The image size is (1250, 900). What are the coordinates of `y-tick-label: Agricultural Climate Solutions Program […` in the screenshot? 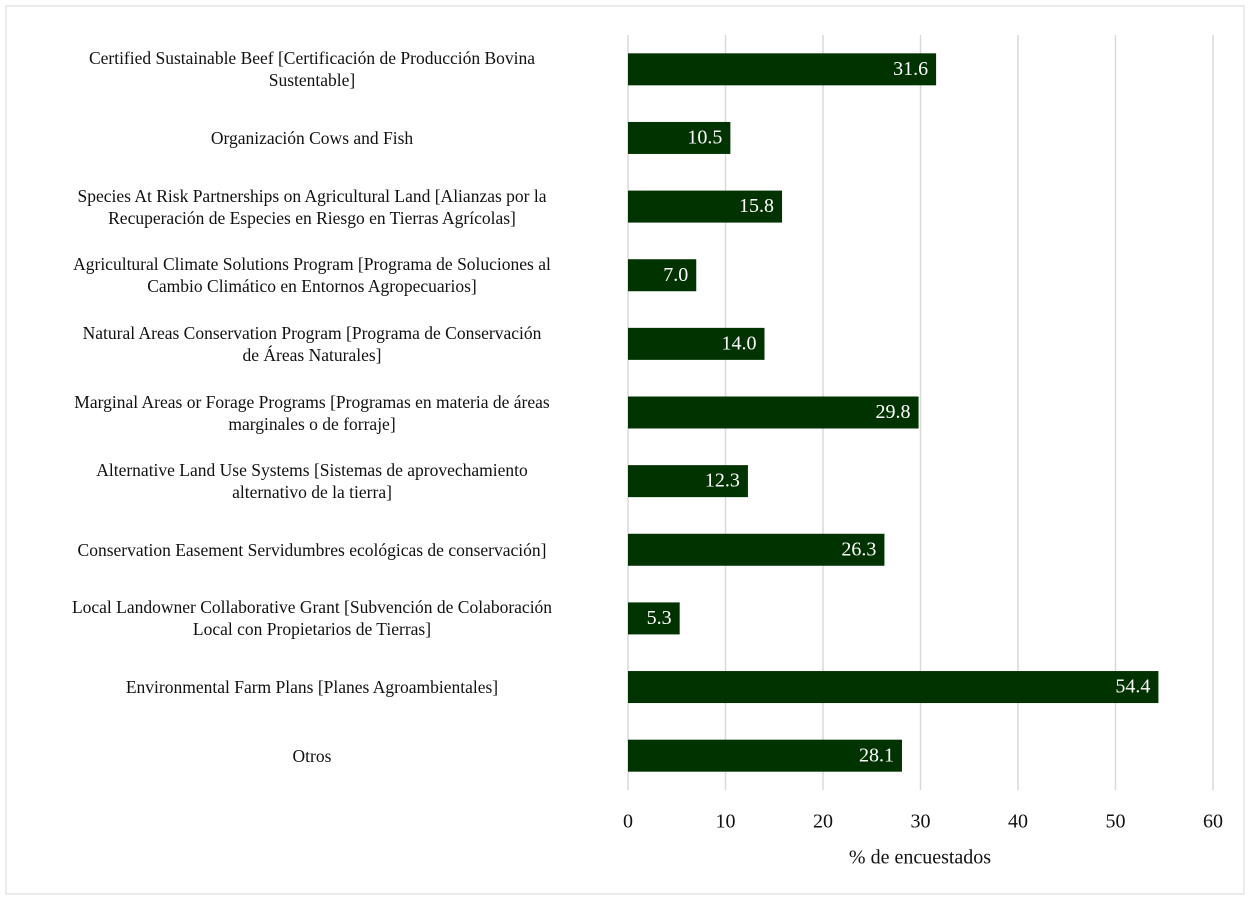 It's located at (312, 275).